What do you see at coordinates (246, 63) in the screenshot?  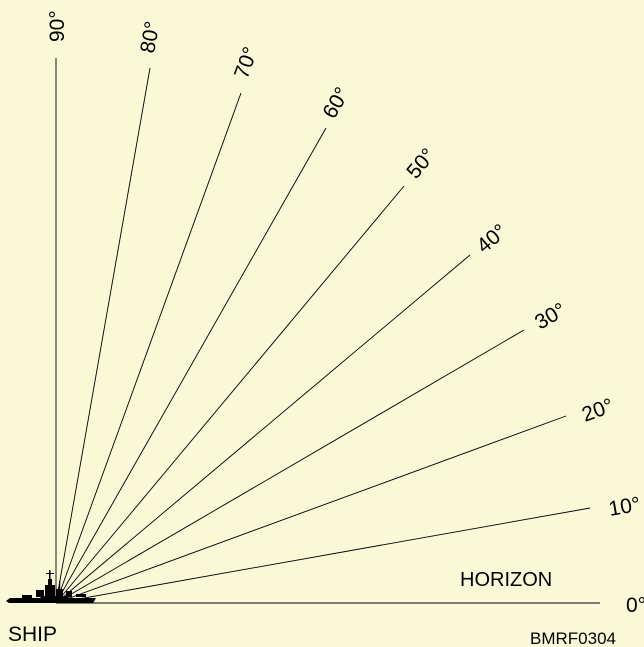 I see `angle-label-7: 70°` at bounding box center [246, 63].